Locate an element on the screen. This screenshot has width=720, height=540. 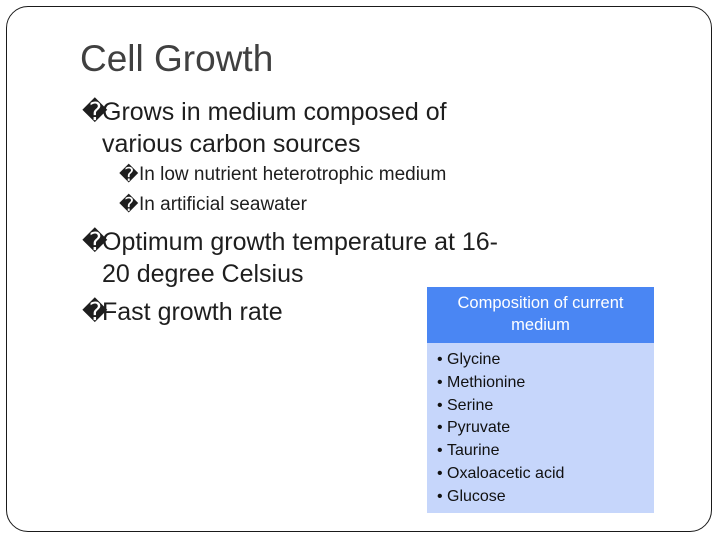
list-item: • Glycine is located at coordinates (469, 359).